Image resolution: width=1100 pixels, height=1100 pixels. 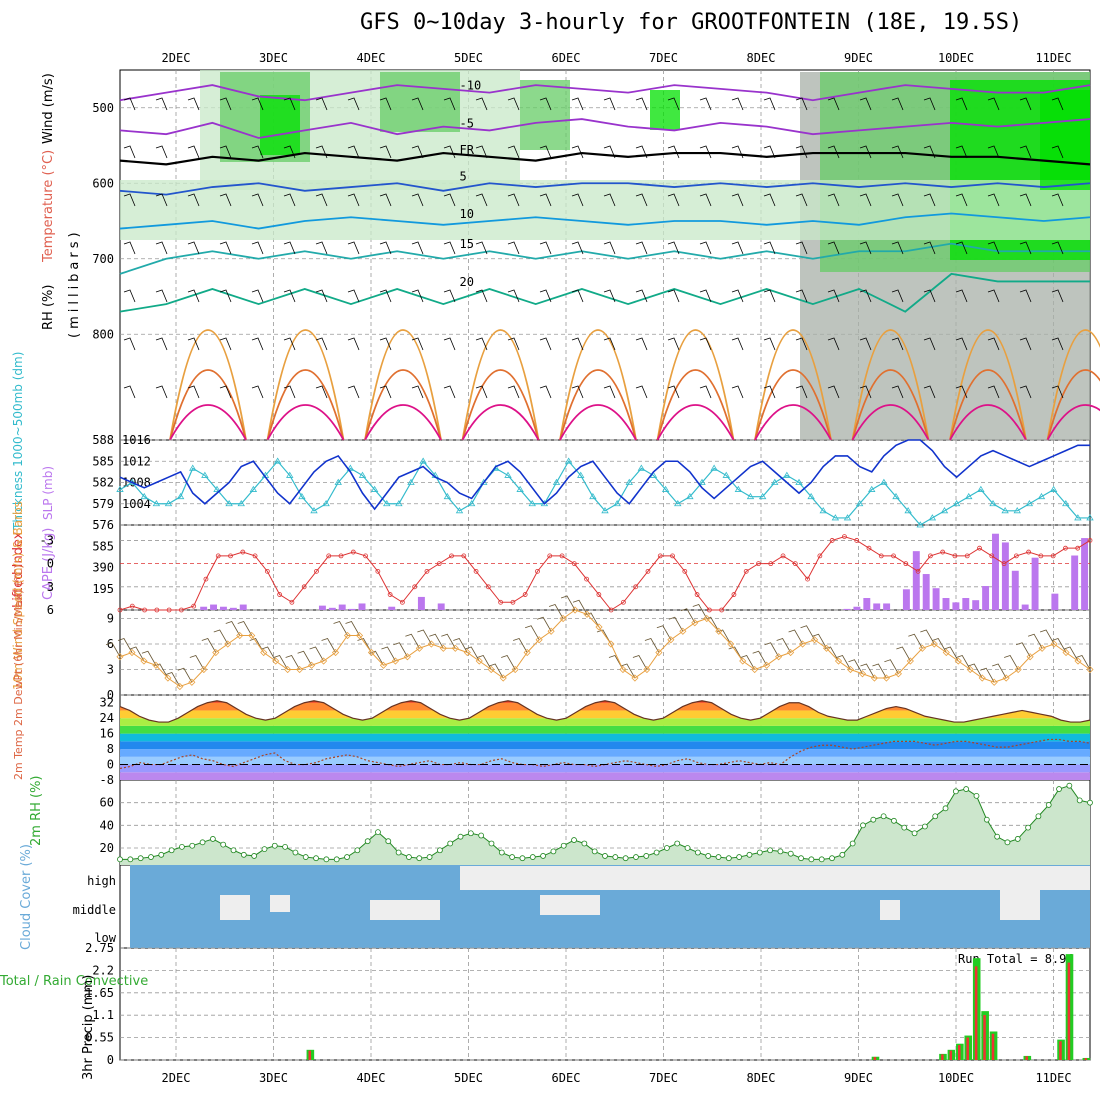 What do you see at coordinates (110, 695) in the screenshot?
I see `wind-tick-label: 0` at bounding box center [110, 695].